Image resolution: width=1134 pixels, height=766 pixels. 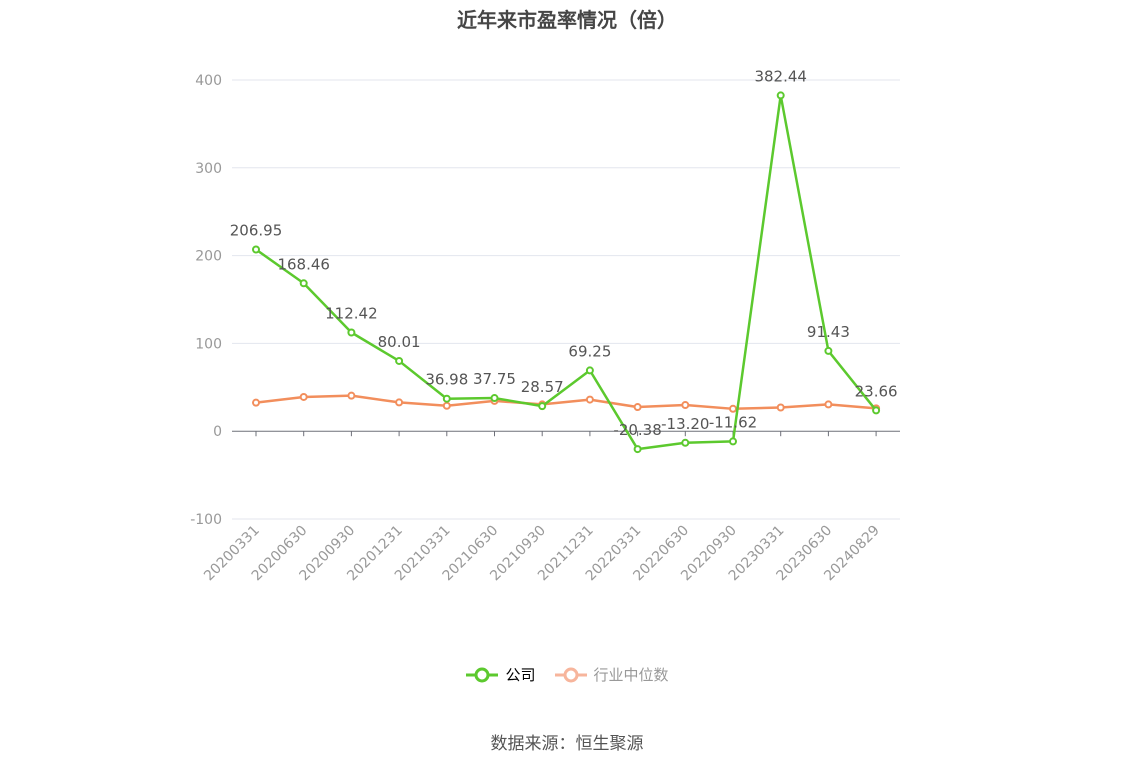 What do you see at coordinates (570, 674) in the screenshot?
I see `legend-industry-marker-icon` at bounding box center [570, 674].